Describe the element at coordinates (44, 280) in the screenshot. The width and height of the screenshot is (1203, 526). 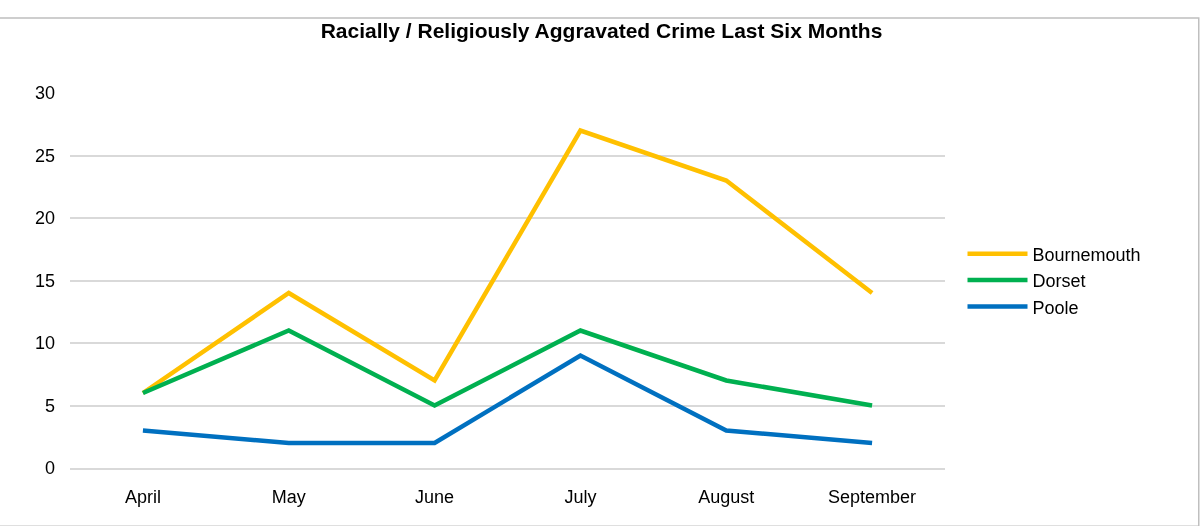
I see `y-tick-label: 15` at that location.